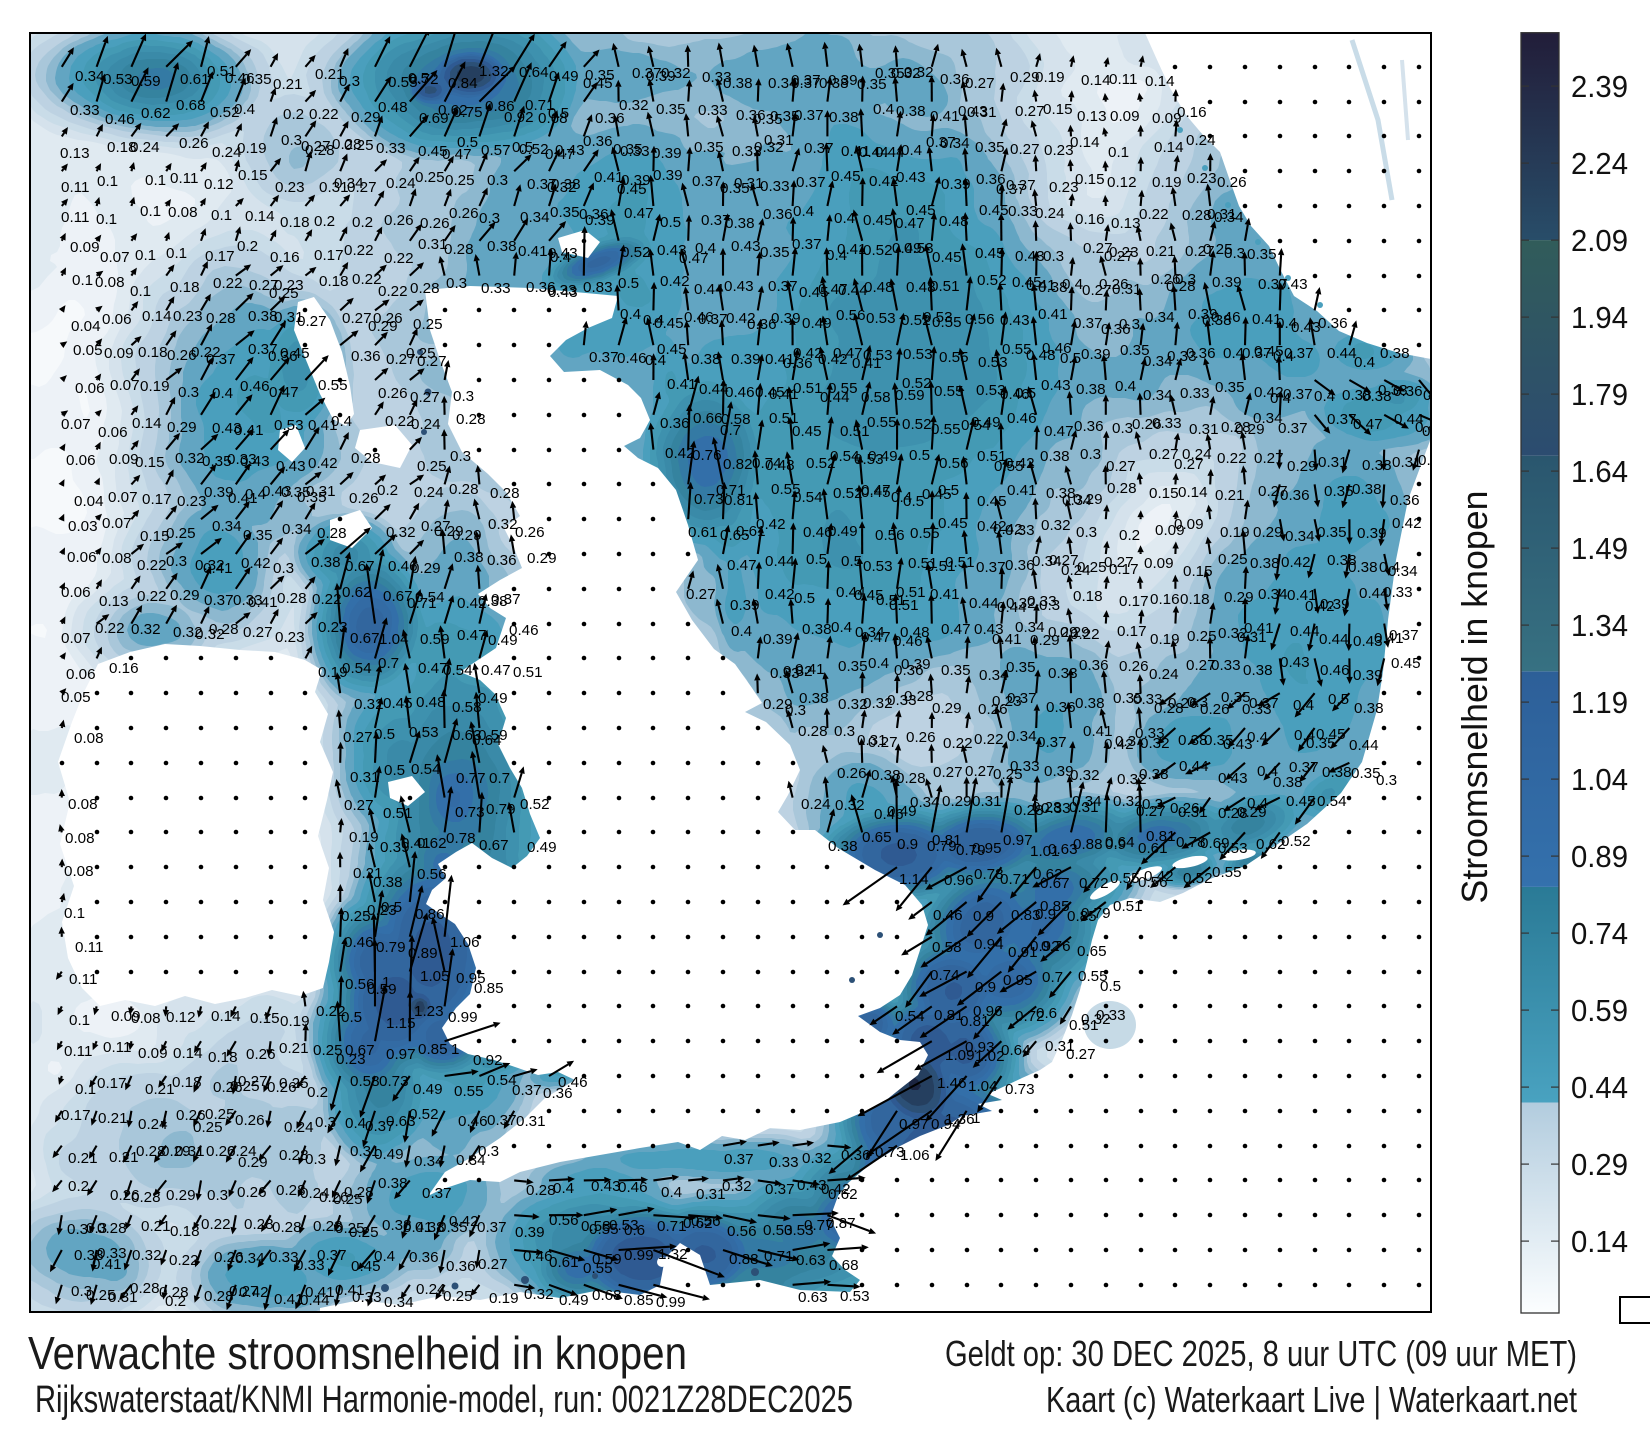  I want to click on svg-text: 0.5, so click(1070, 358).